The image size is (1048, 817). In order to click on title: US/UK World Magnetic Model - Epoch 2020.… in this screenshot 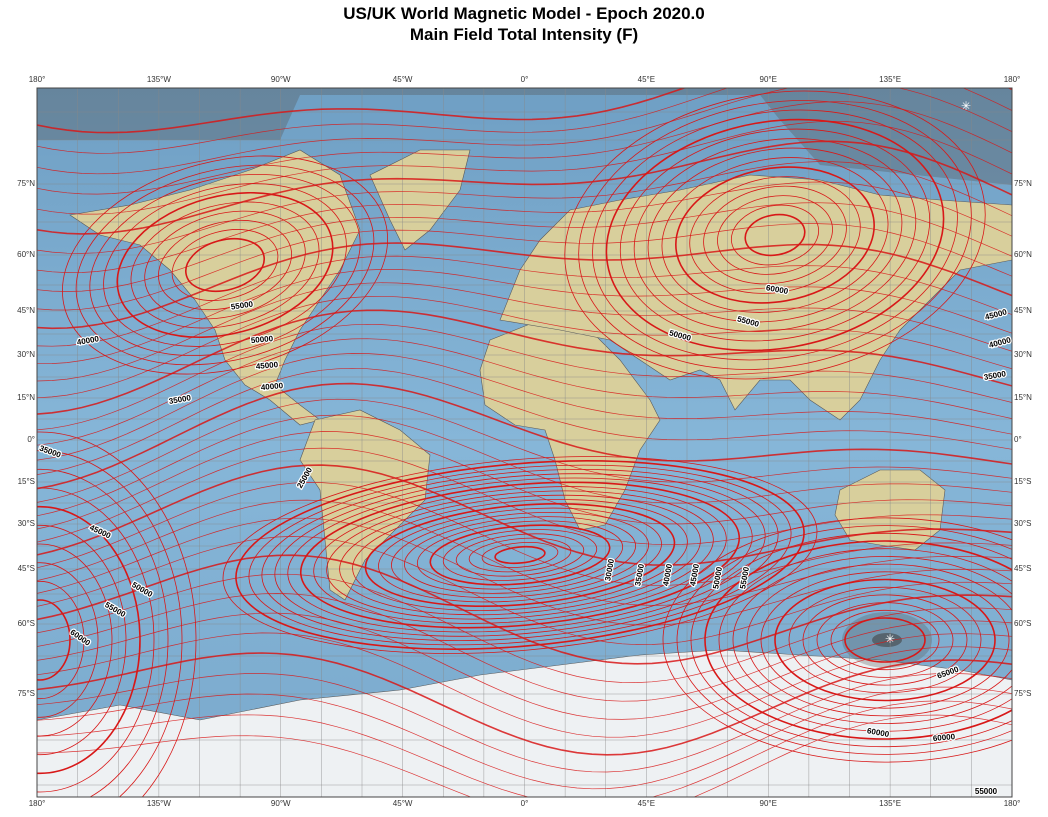, I will do `click(523, 13)`.